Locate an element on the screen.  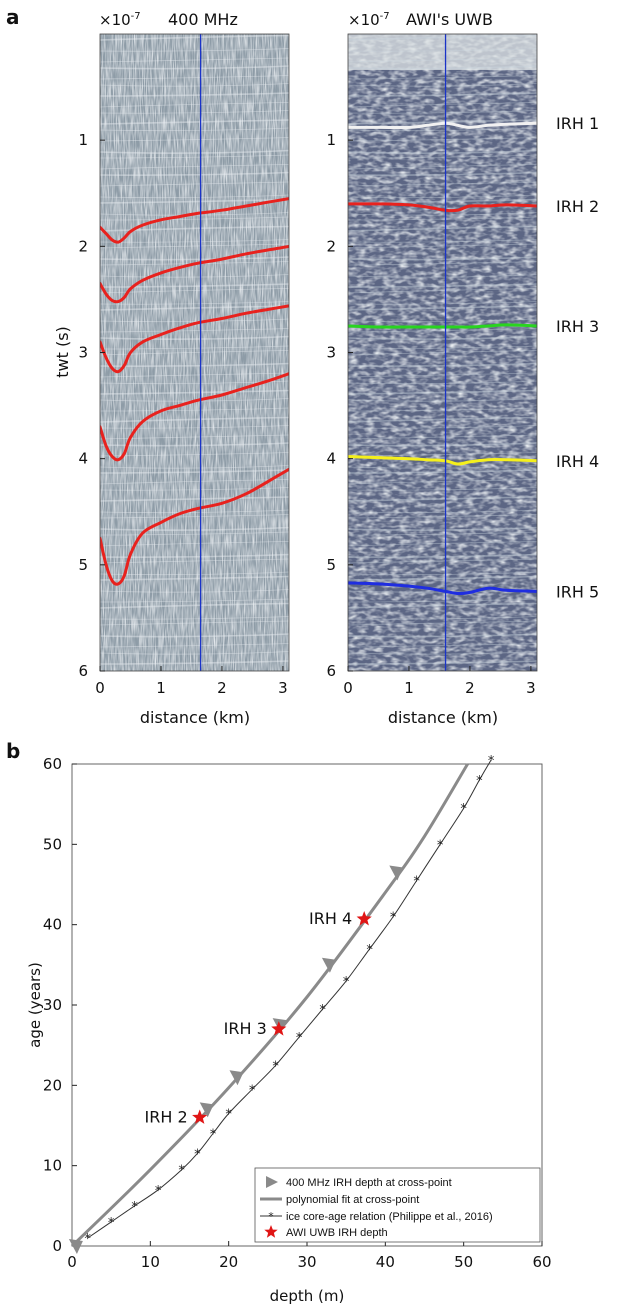
radargram-uwb-layers is located at coordinates (442, 349).